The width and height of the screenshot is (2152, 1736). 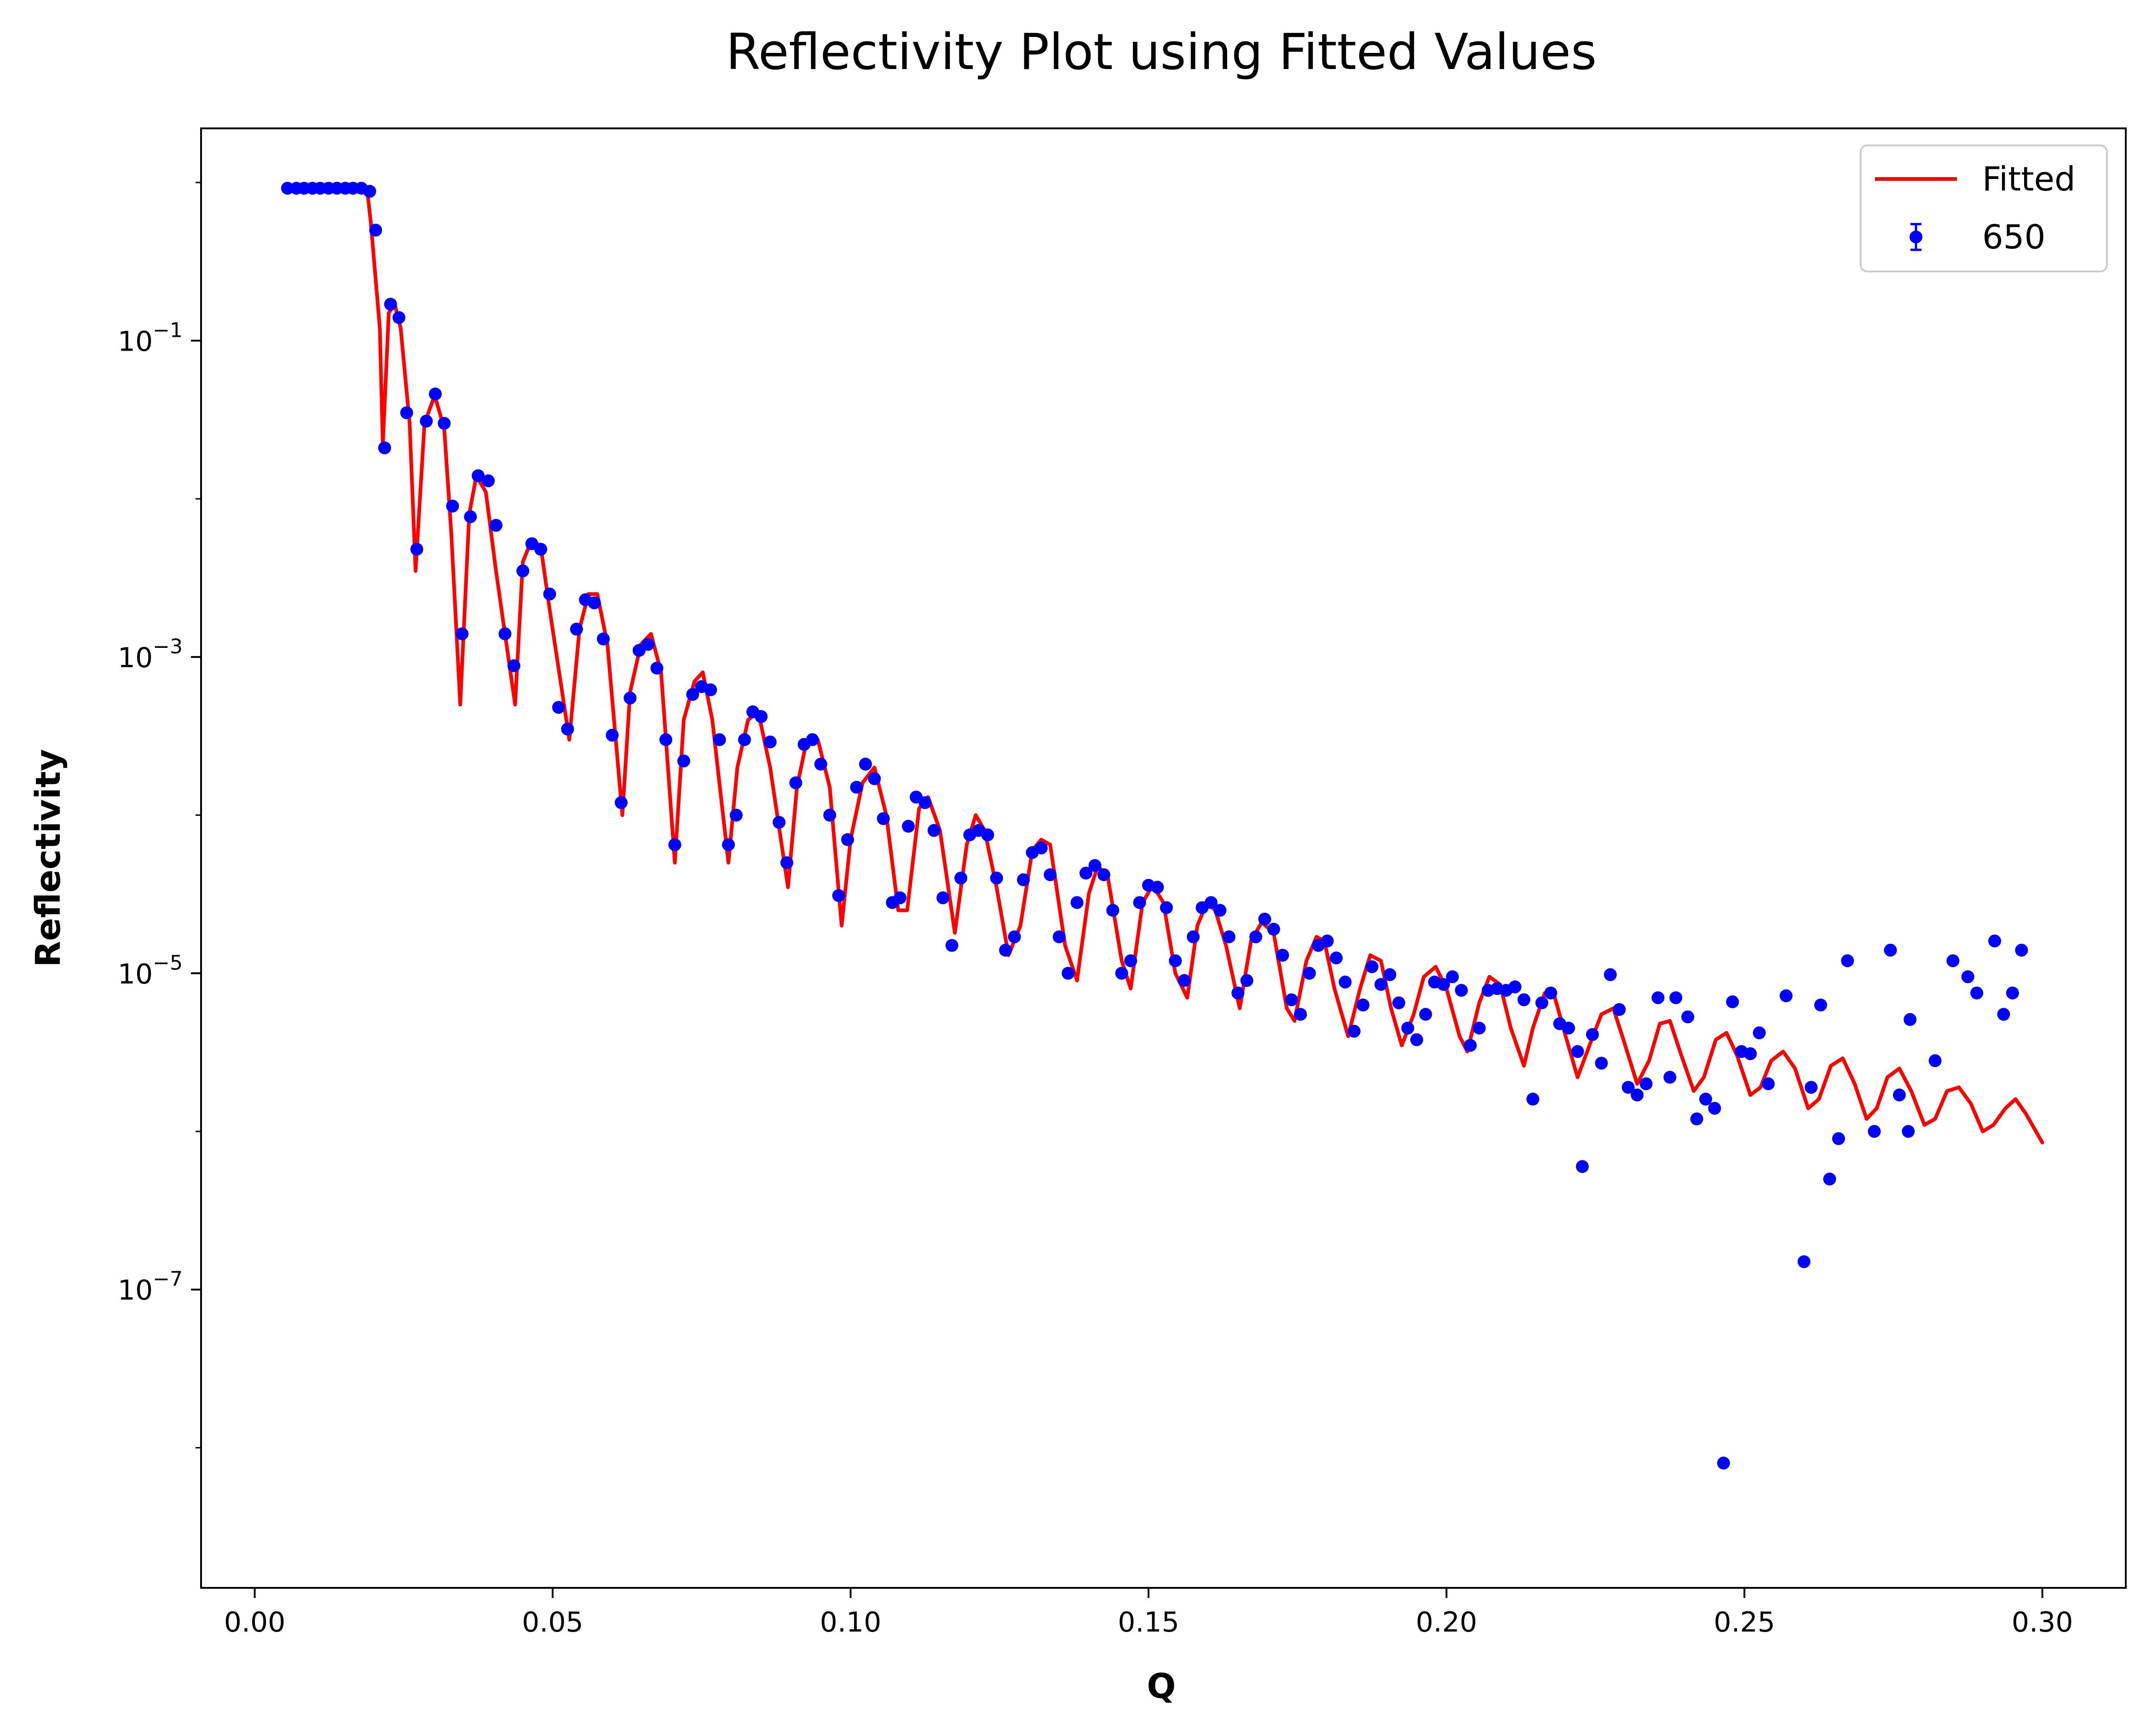 I want to click on y-tick-label-0: 10⁻¹, so click(x=150, y=338).